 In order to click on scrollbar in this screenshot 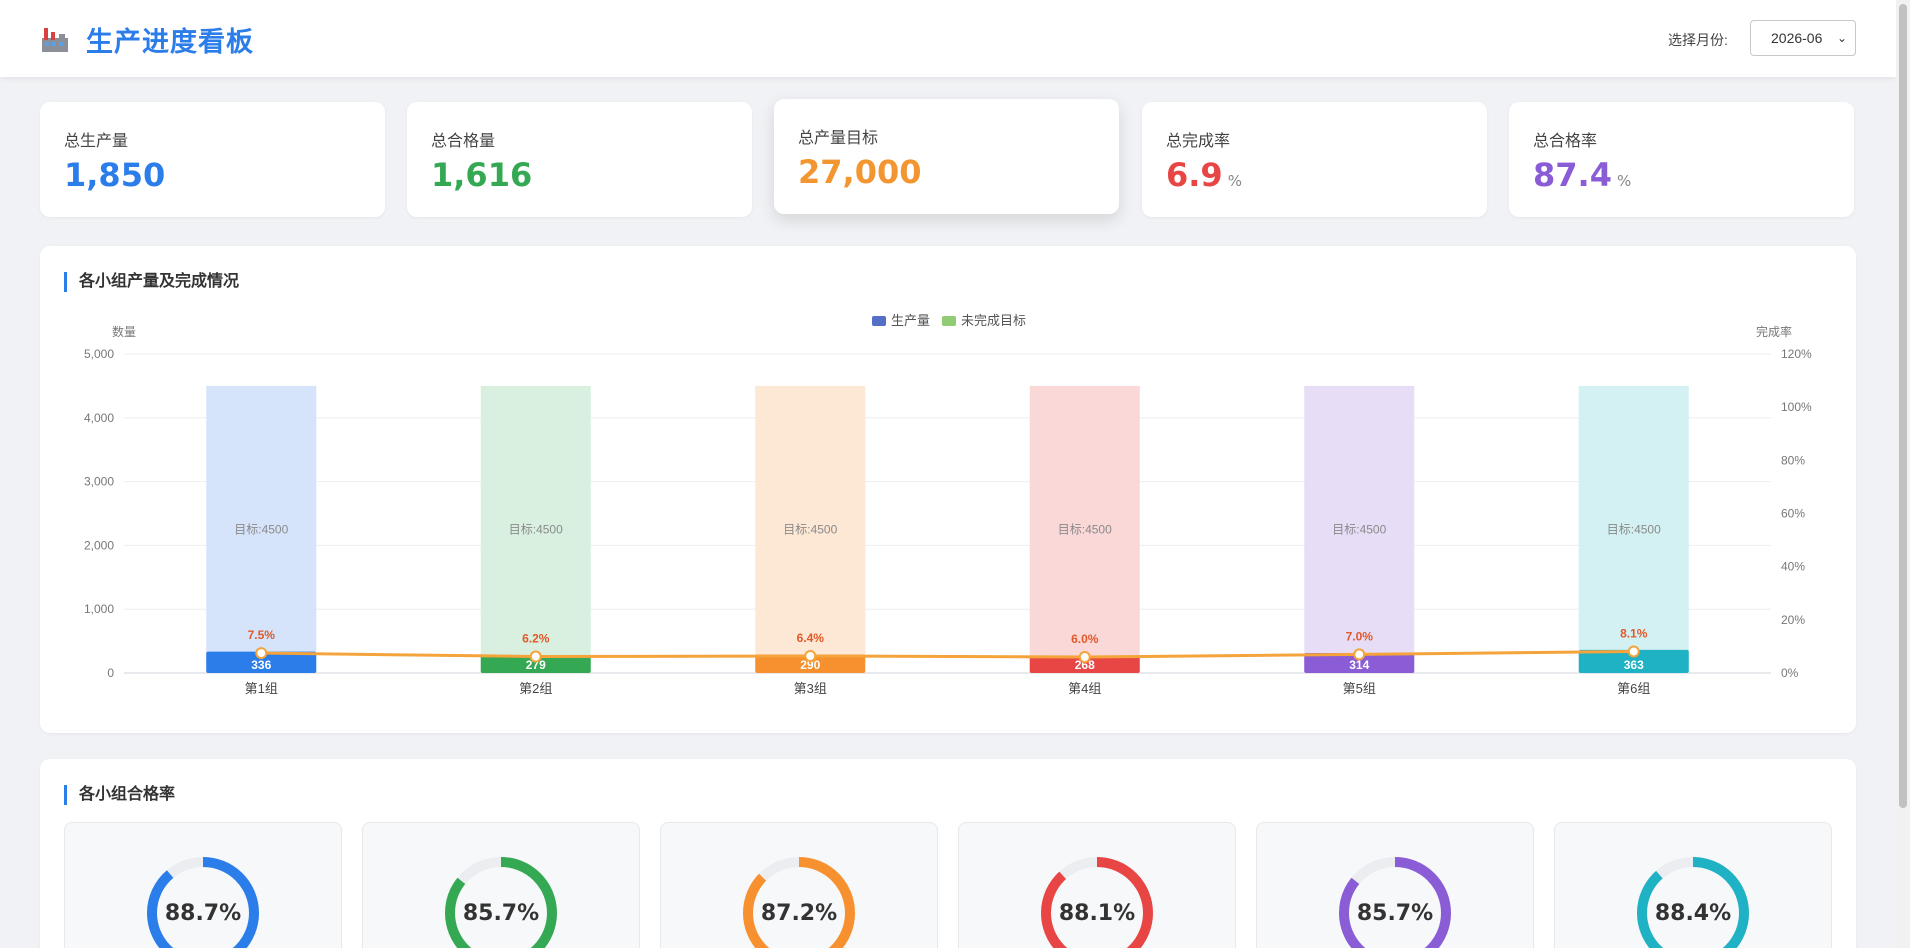, I will do `click(1903, 474)`.